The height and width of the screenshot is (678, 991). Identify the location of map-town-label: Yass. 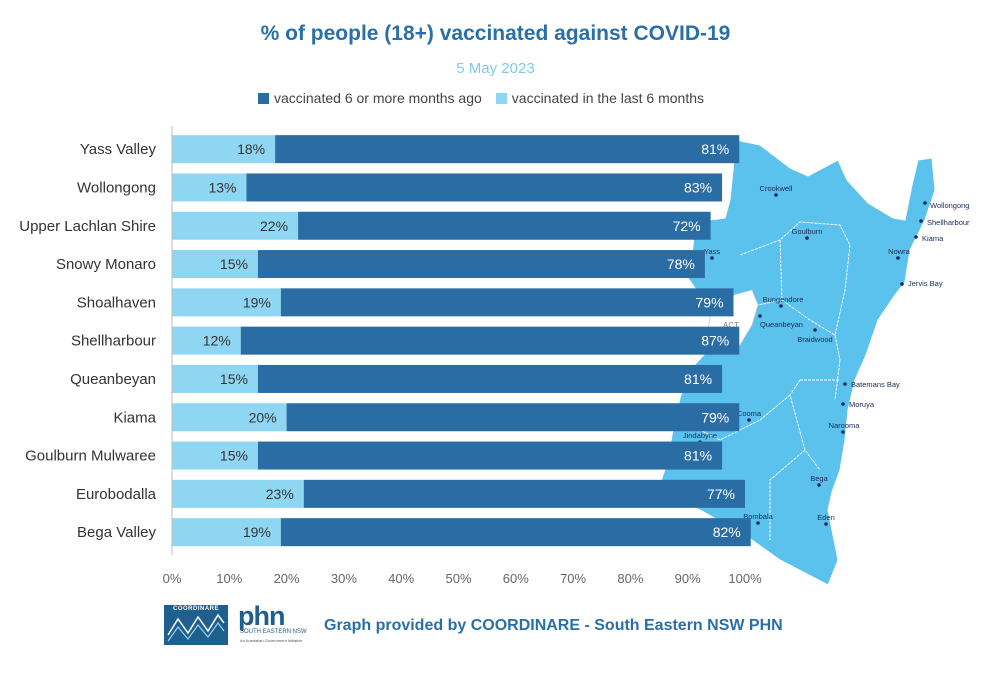
(712, 251).